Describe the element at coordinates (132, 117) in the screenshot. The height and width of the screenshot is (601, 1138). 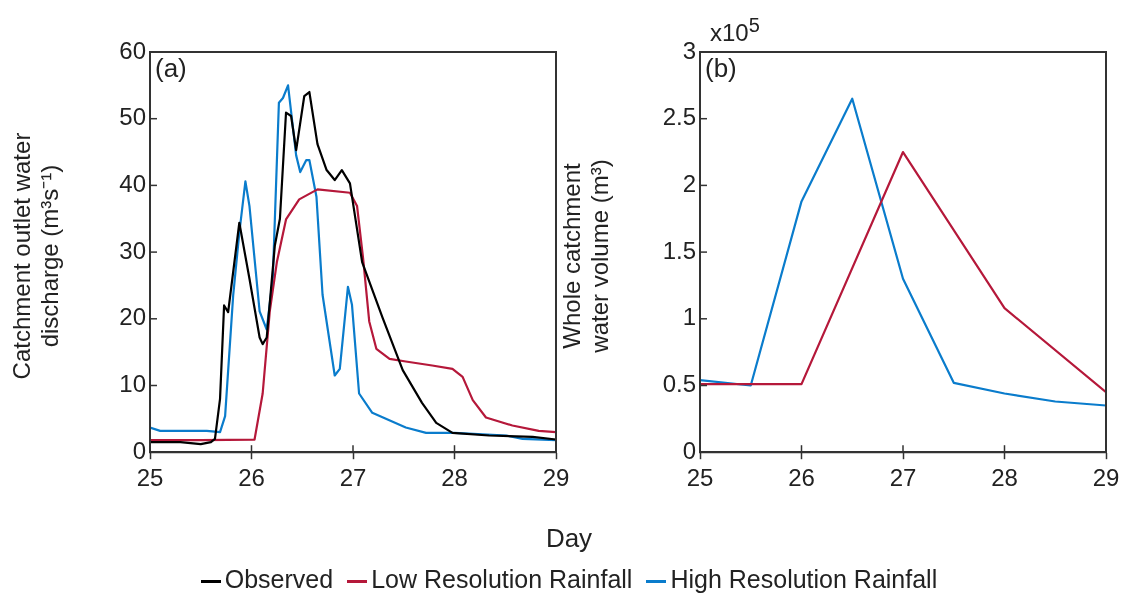
I see `y-tick-label: 50` at that location.